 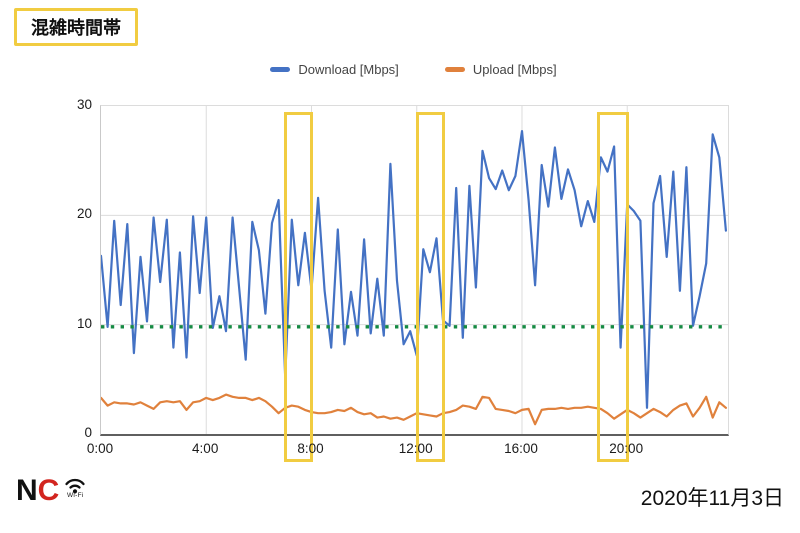 I want to click on nc-wifi-logo: N C Wi-Fi, so click(x=51, y=490).